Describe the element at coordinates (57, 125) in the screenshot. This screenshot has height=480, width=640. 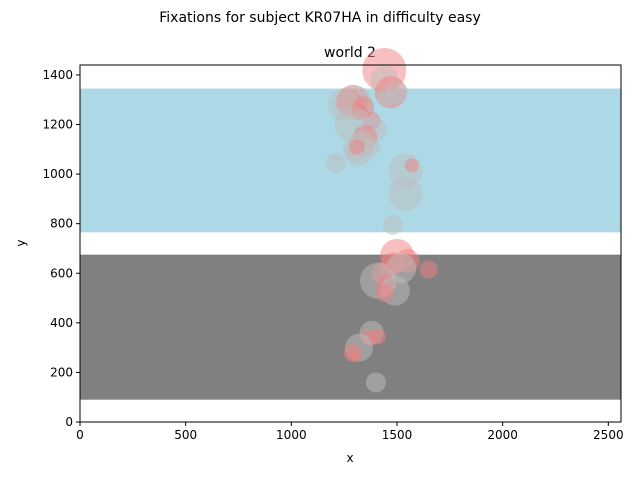
I see `y-tick-label: 1200` at that location.